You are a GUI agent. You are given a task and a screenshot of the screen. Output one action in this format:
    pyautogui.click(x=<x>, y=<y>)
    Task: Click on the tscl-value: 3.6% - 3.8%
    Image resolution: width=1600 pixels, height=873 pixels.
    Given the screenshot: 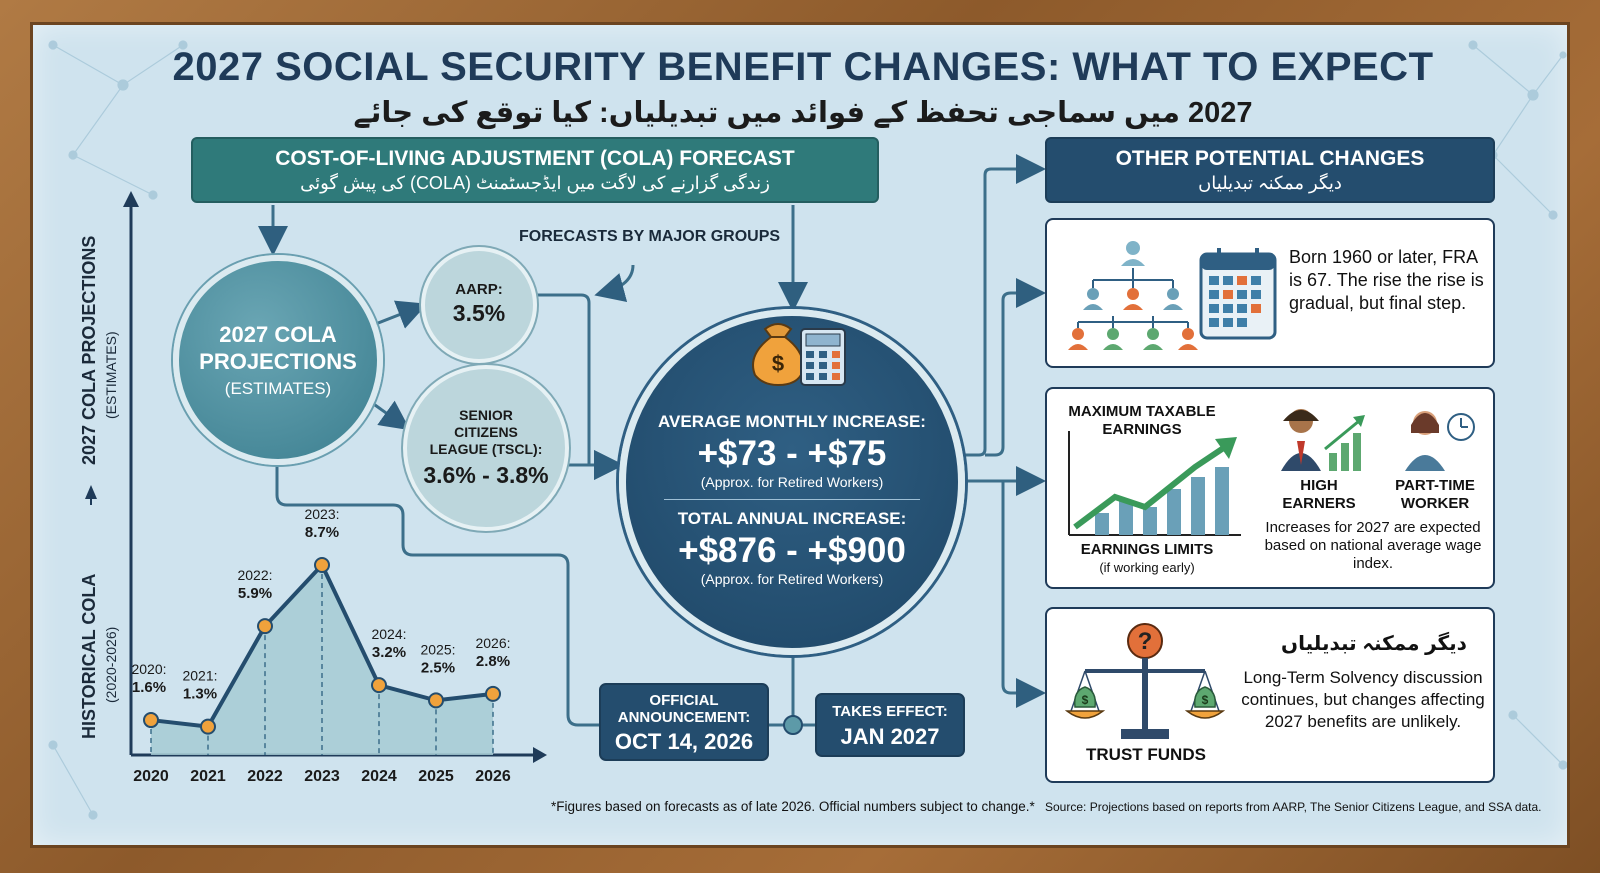 What is the action you would take?
    pyautogui.click(x=486, y=475)
    